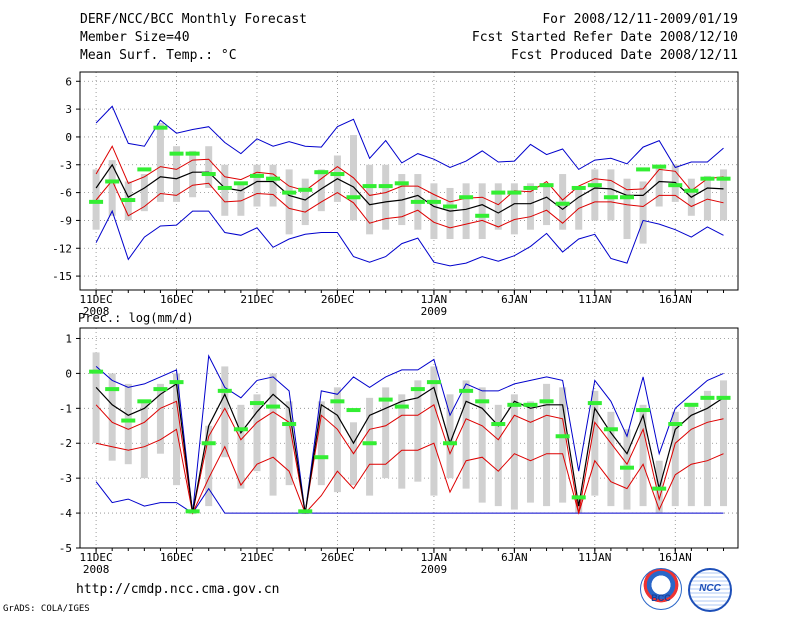  What do you see at coordinates (68, 109) in the screenshot?
I see `temp-ytick-label-1: 3` at bounding box center [68, 109].